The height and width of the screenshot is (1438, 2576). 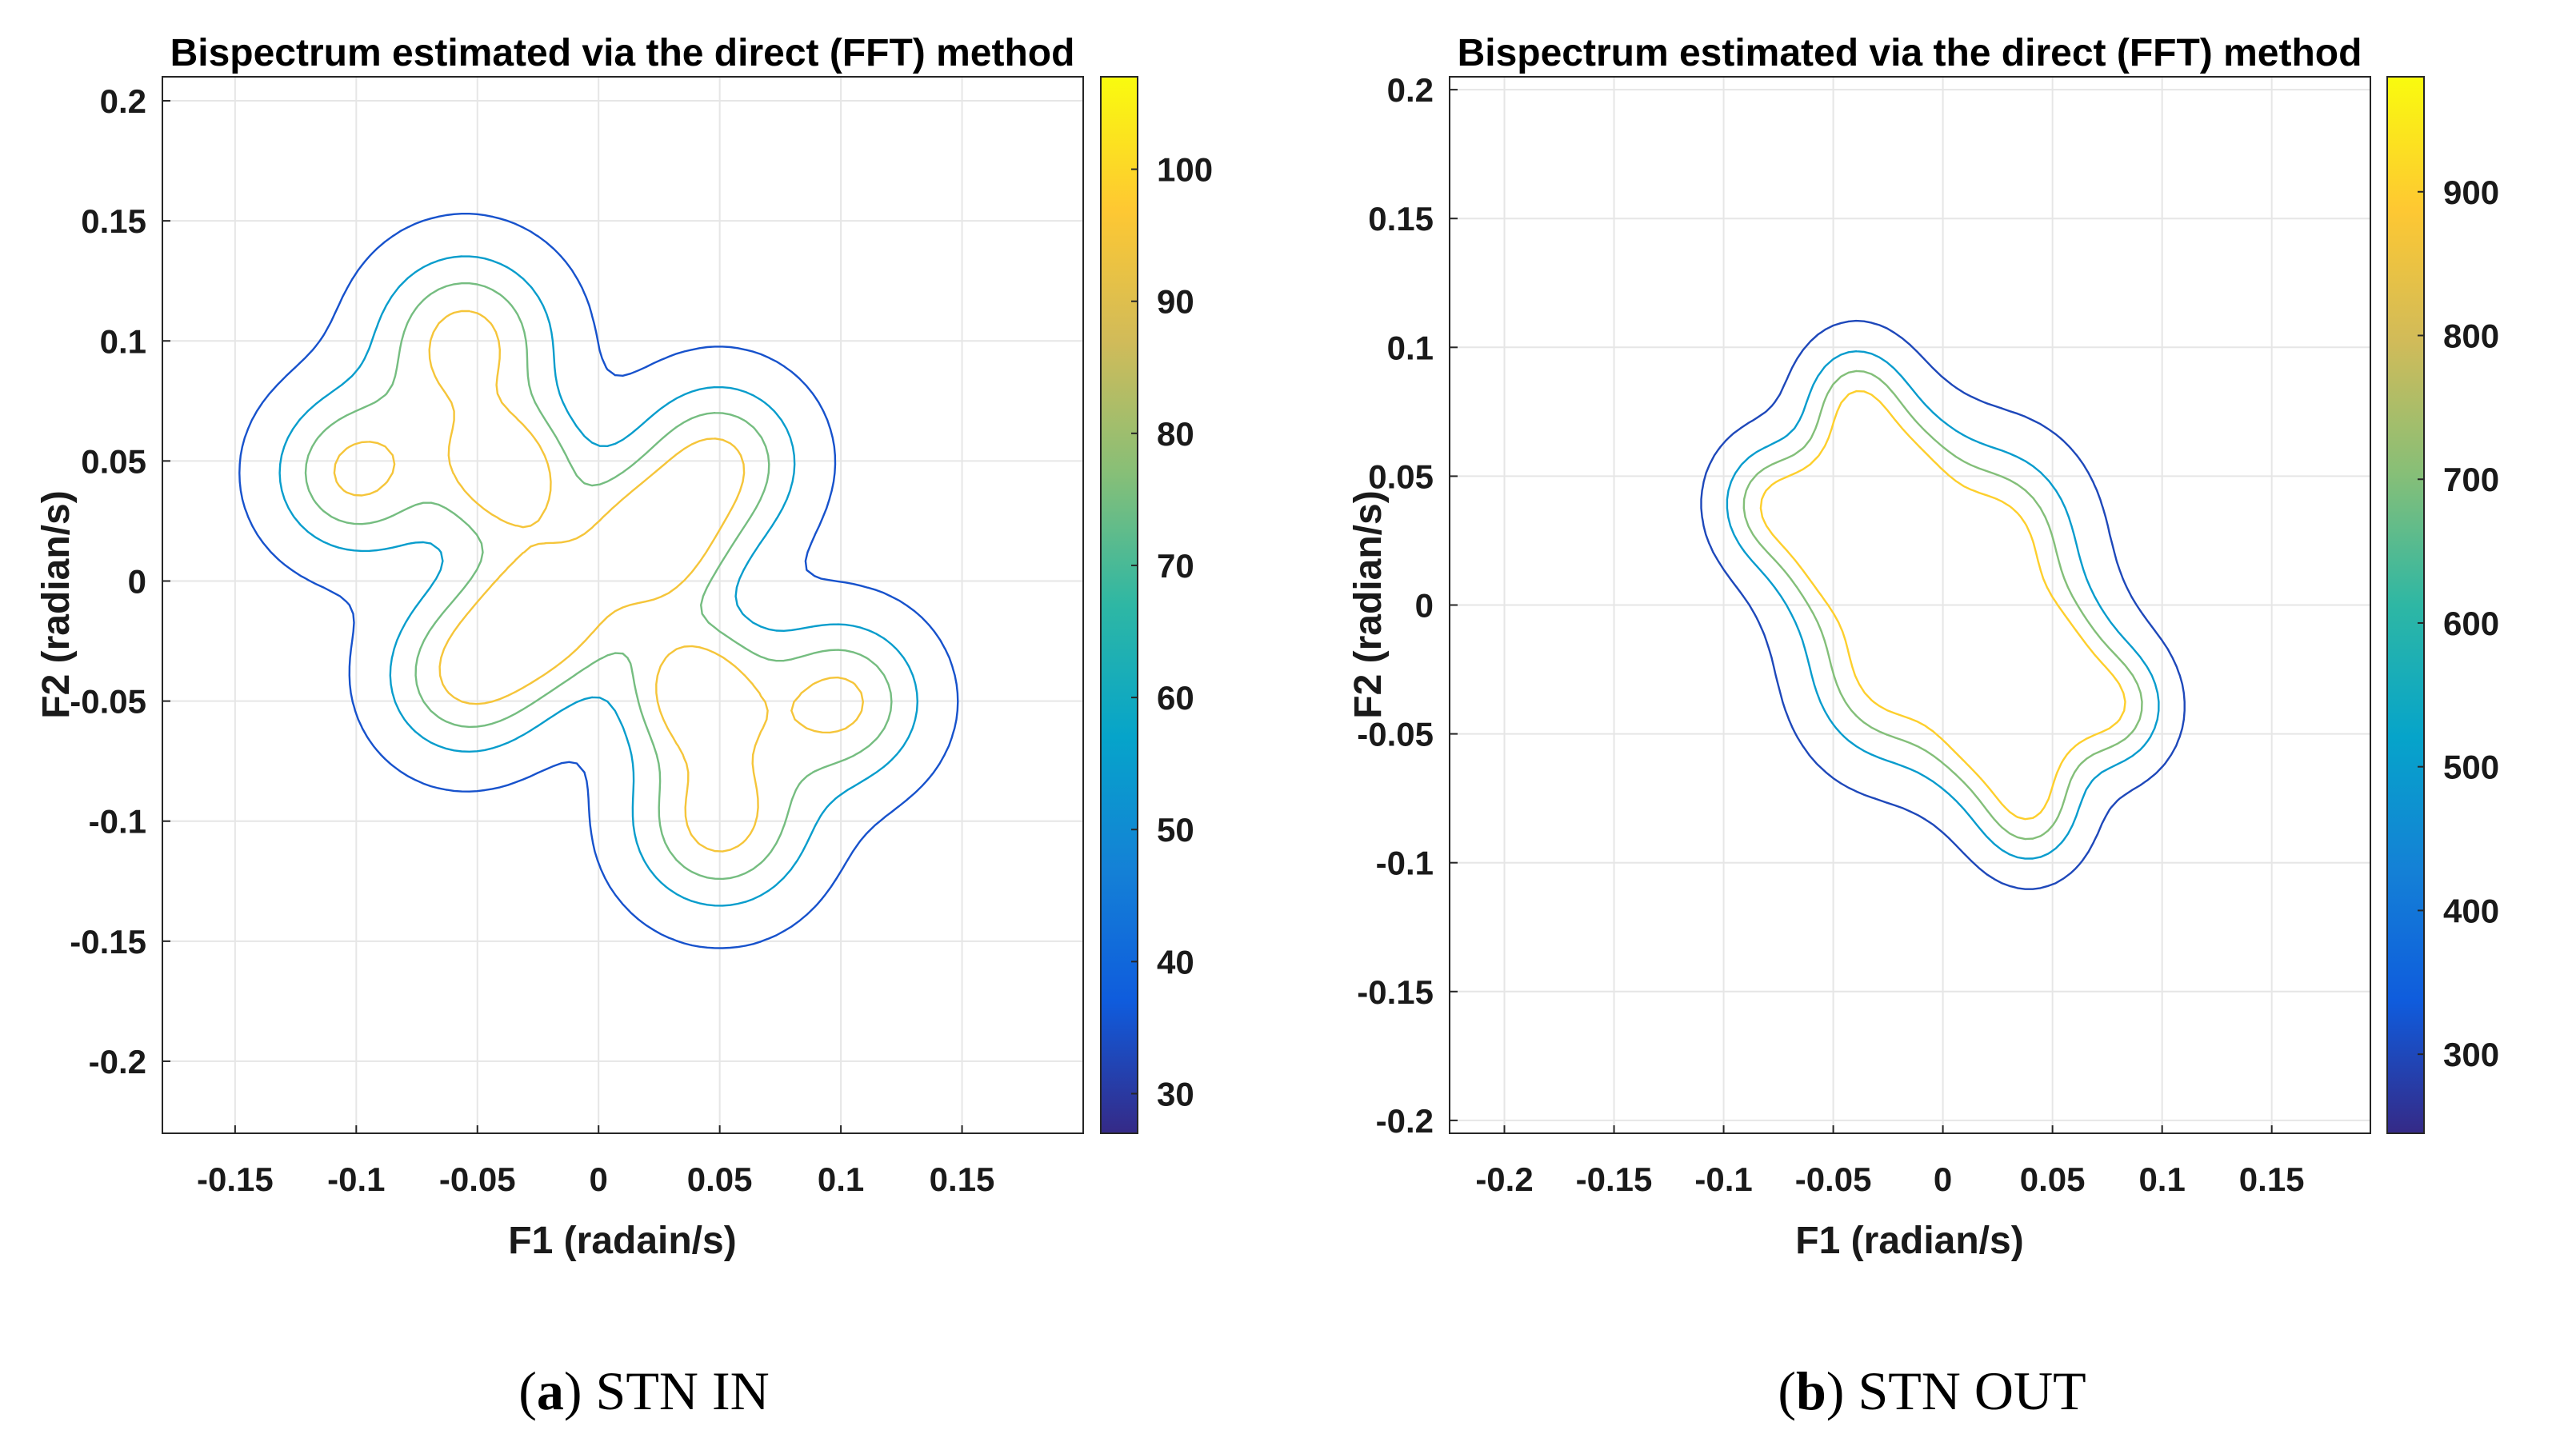 What do you see at coordinates (1810, 1390) in the screenshot?
I see `caption-letter: b` at bounding box center [1810, 1390].